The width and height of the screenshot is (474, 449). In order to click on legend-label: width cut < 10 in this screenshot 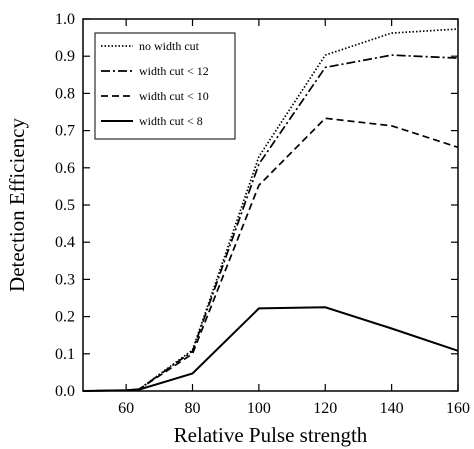, I will do `click(174, 96)`.